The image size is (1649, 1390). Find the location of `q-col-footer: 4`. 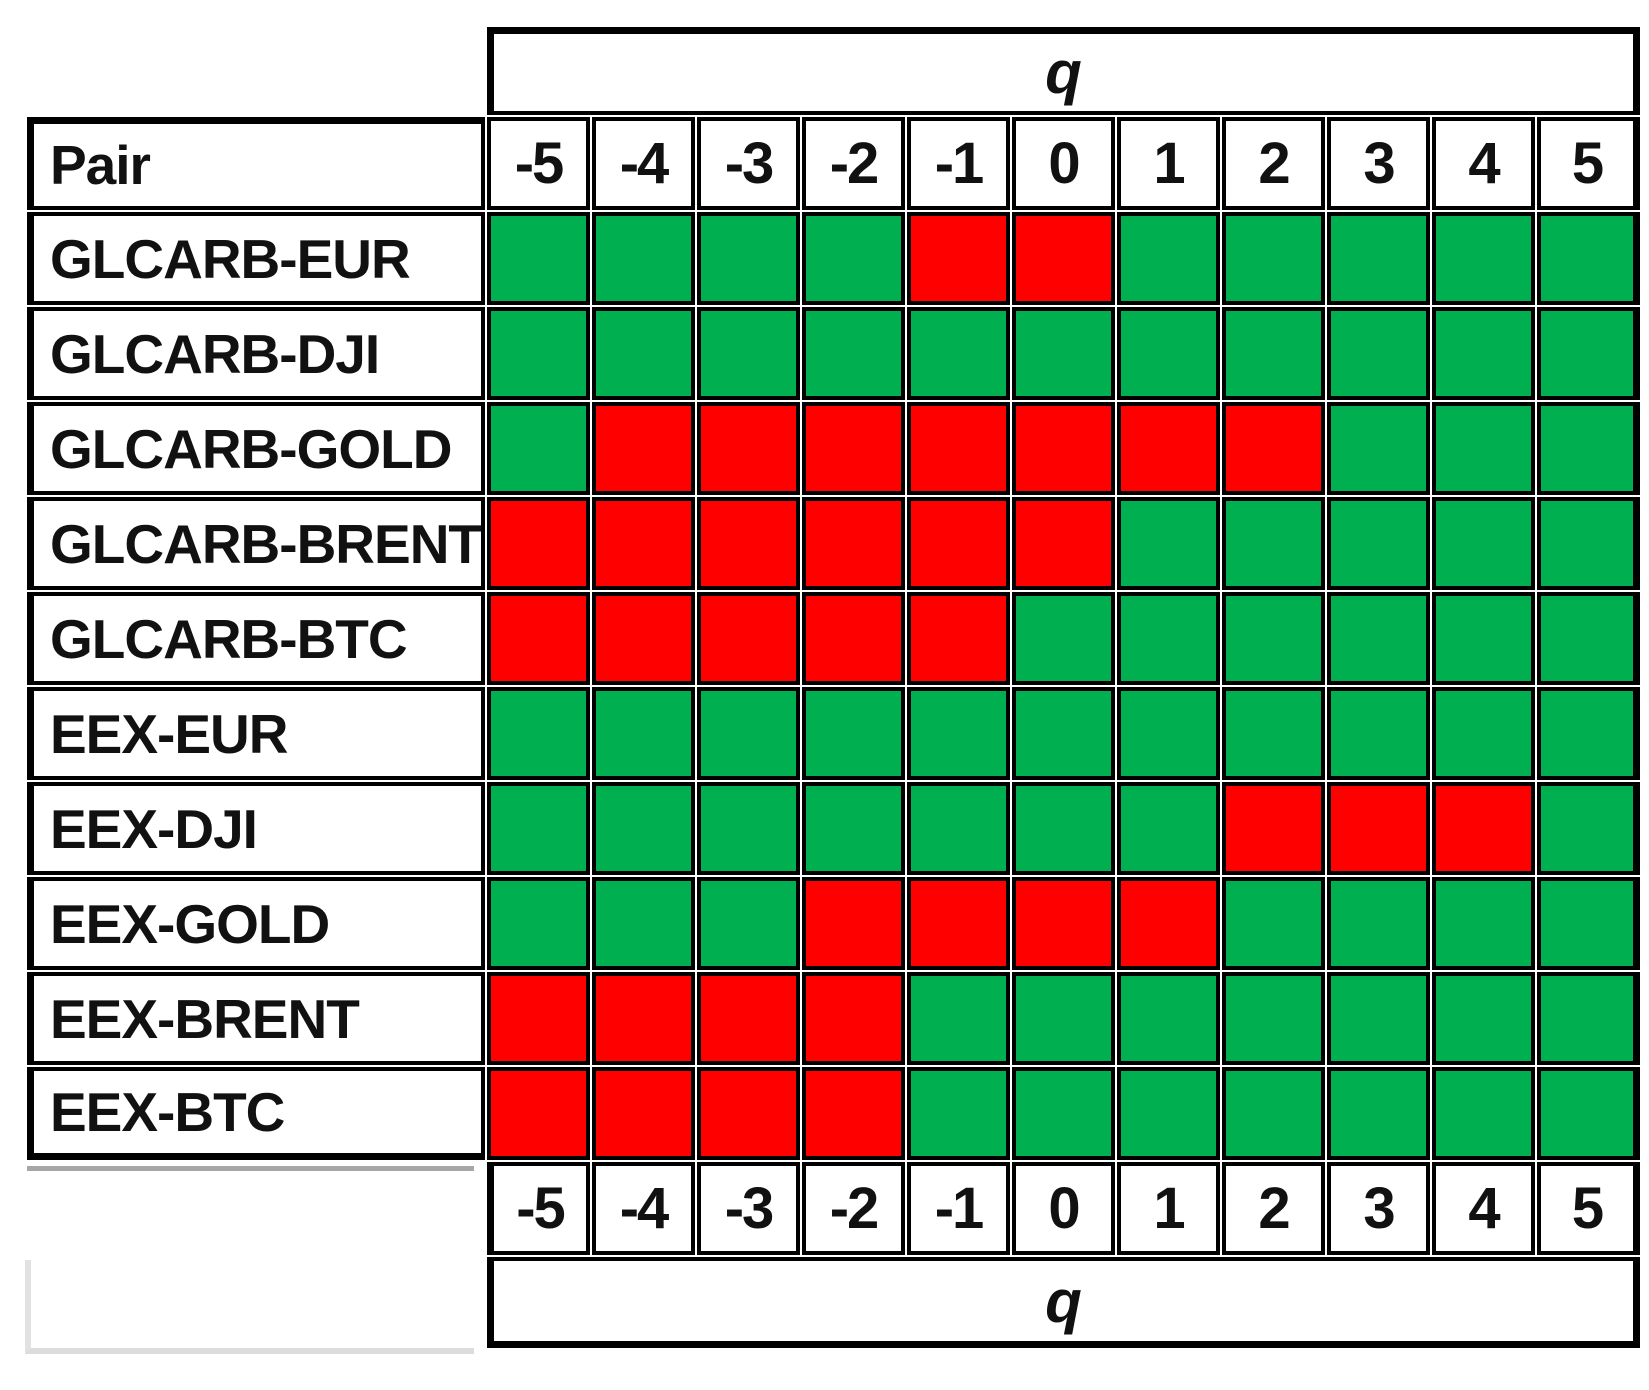

q-col-footer: 4 is located at coordinates (1484, 1208).